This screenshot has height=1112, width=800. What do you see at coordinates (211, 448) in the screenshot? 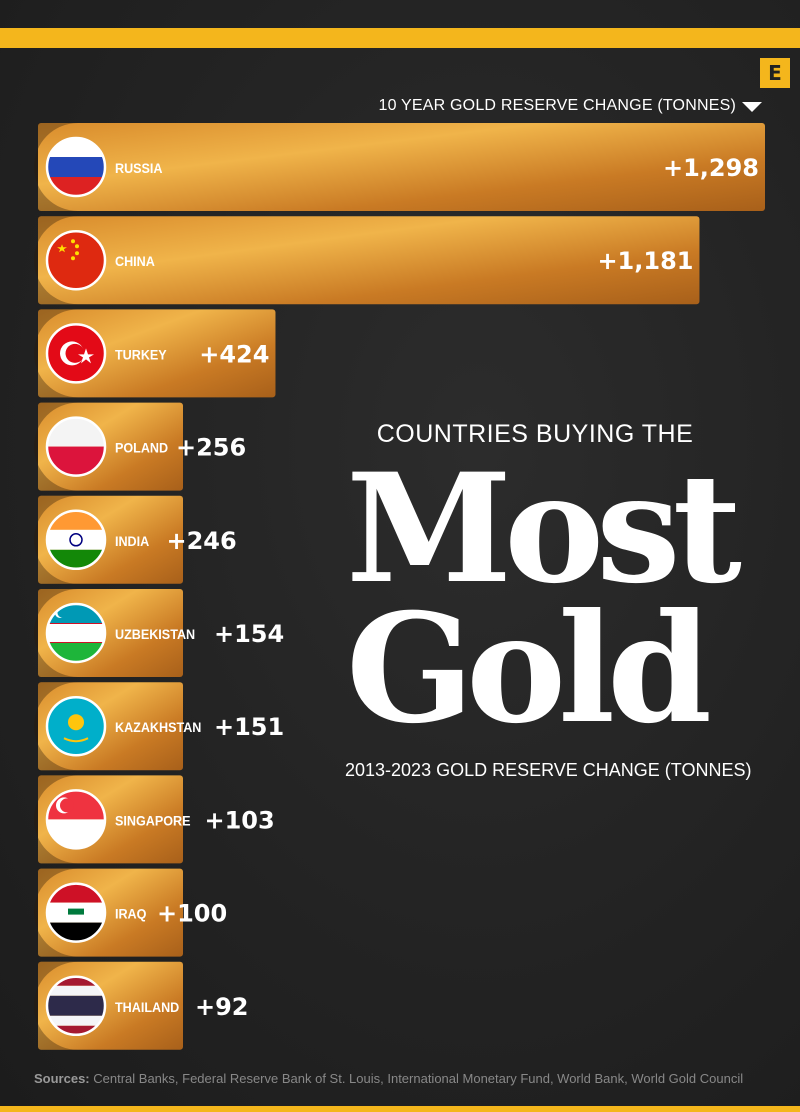
I see `value-label: +256` at bounding box center [211, 448].